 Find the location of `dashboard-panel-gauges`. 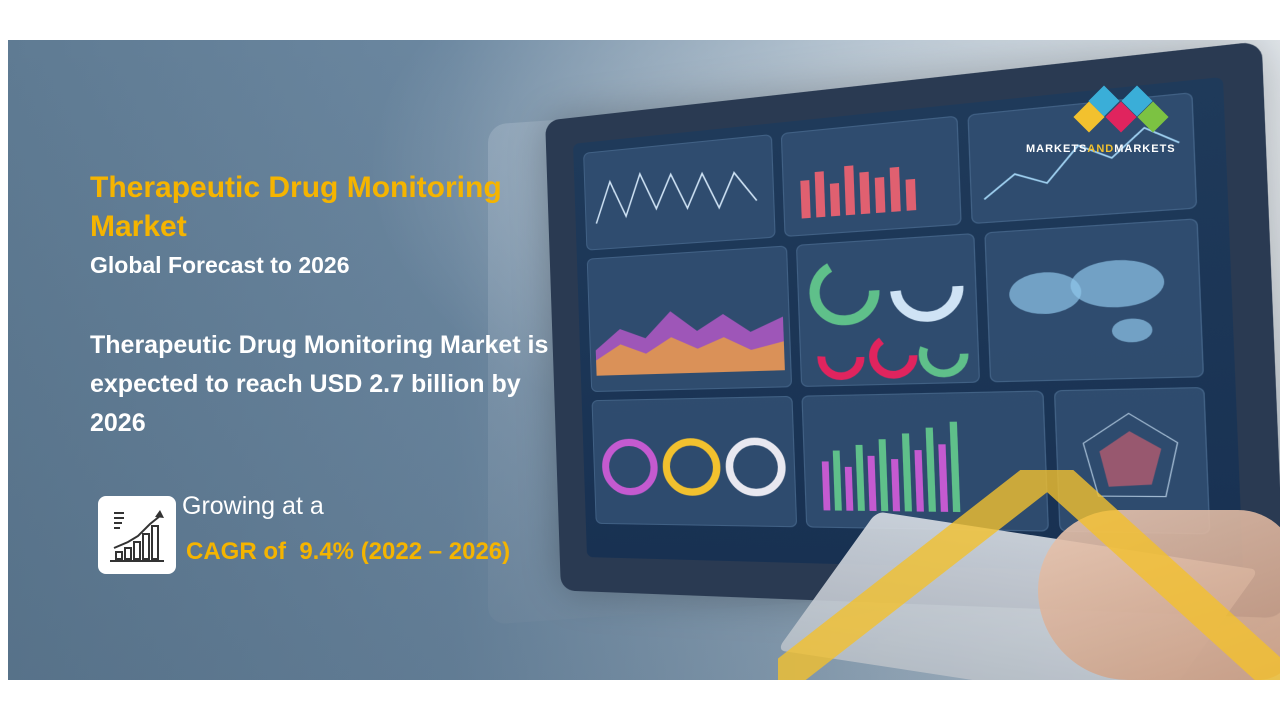

dashboard-panel-gauges is located at coordinates (888, 310).